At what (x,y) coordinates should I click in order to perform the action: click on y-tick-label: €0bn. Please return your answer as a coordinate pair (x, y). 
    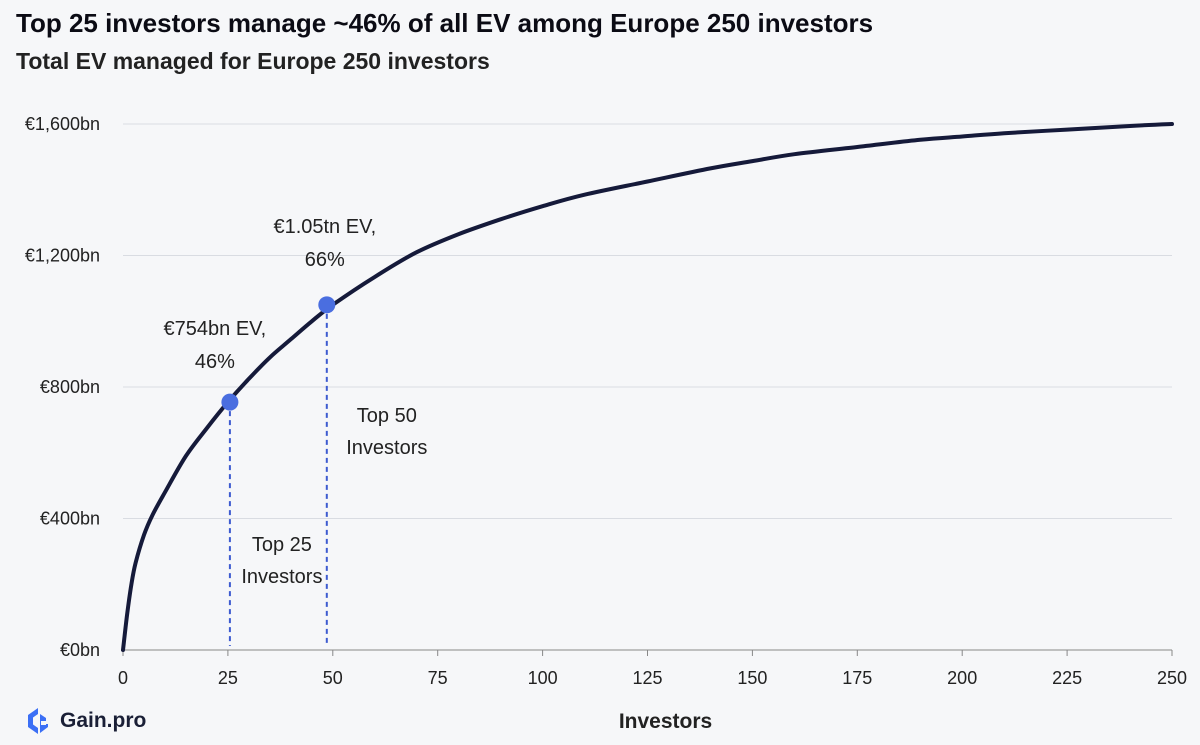
    Looking at the image, I should click on (80, 650).